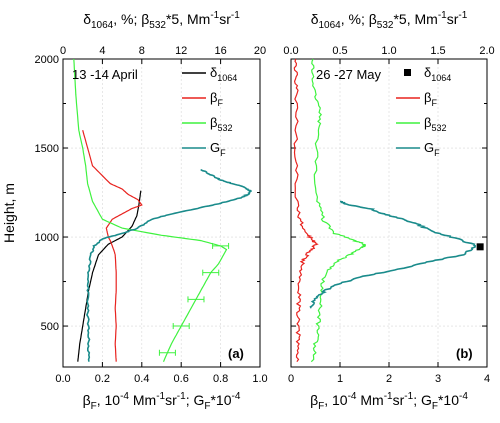  I want to click on top-tick-label: 8, so click(142, 51).